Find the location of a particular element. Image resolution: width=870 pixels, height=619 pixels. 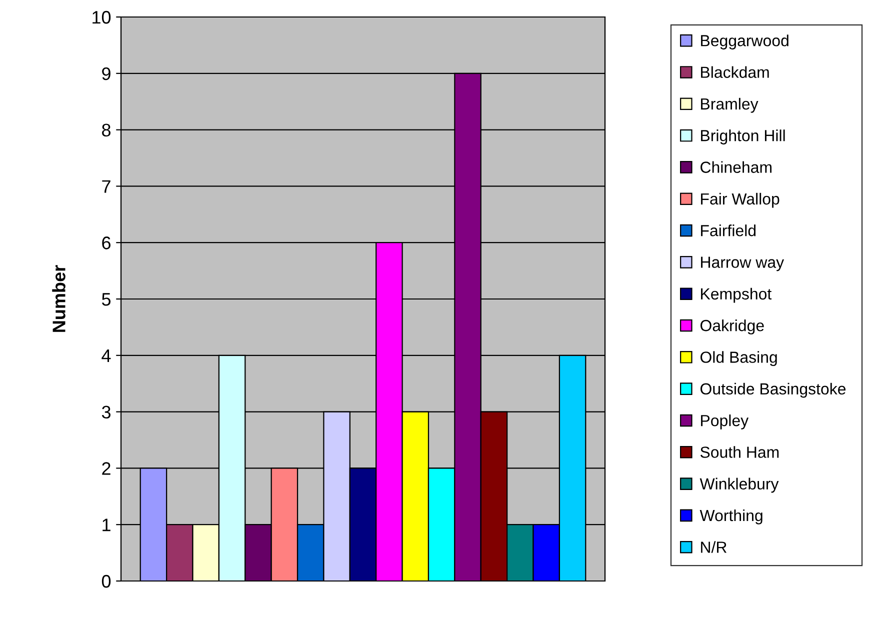

y-tick-label: 1 is located at coordinates (106, 525).